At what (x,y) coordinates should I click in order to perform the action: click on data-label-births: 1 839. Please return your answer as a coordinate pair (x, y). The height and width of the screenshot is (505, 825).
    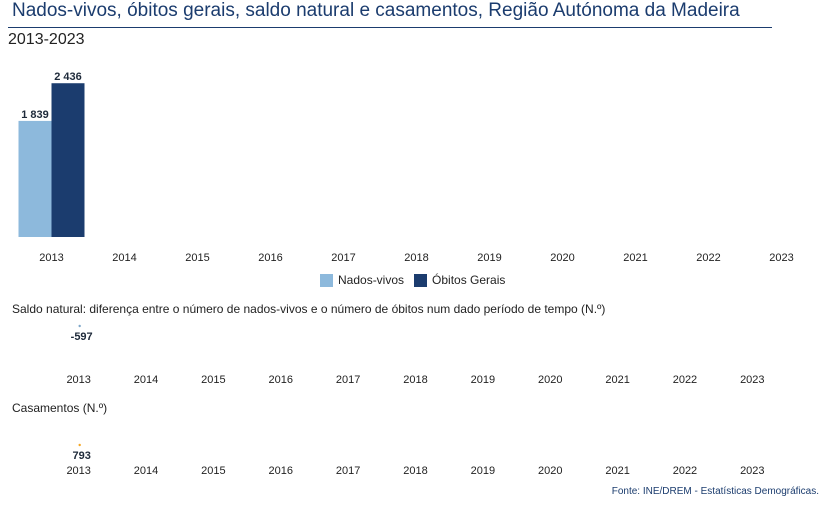
    Looking at the image, I should click on (35, 115).